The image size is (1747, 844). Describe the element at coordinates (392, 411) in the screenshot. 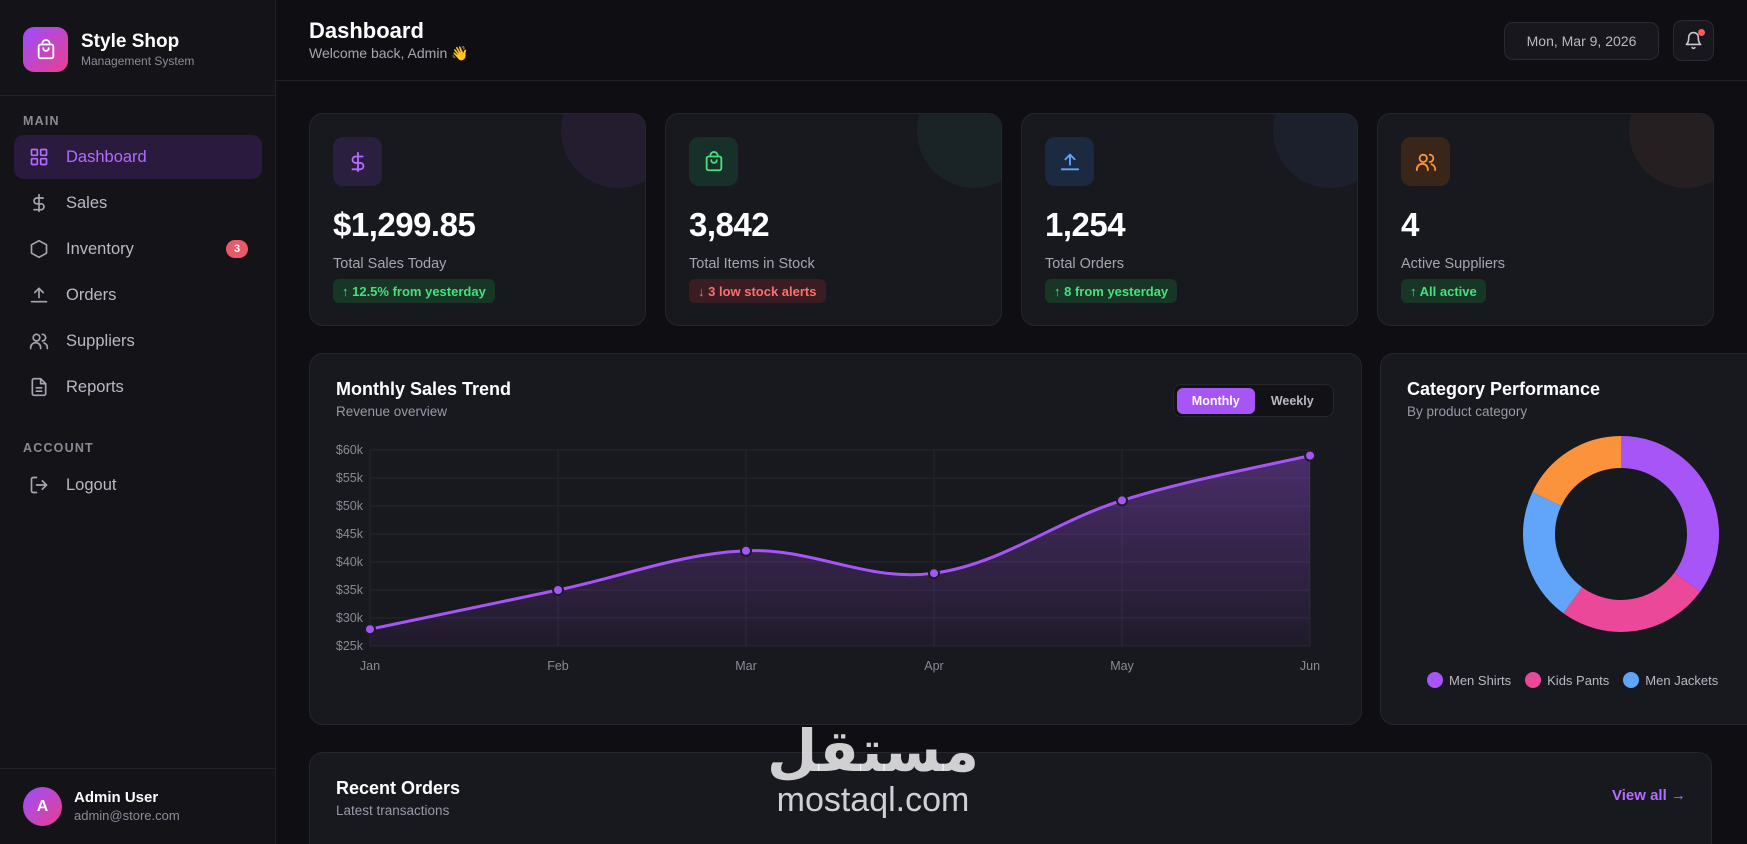

I see `chart-subtitle: Revenue overview` at that location.